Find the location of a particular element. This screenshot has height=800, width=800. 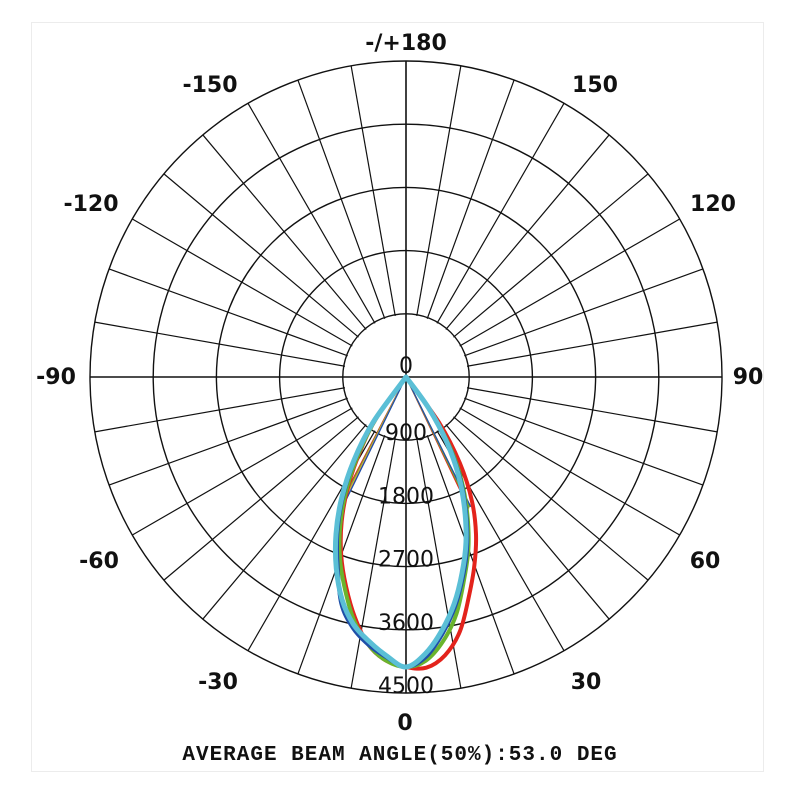

ring-label: 900 is located at coordinates (406, 433).